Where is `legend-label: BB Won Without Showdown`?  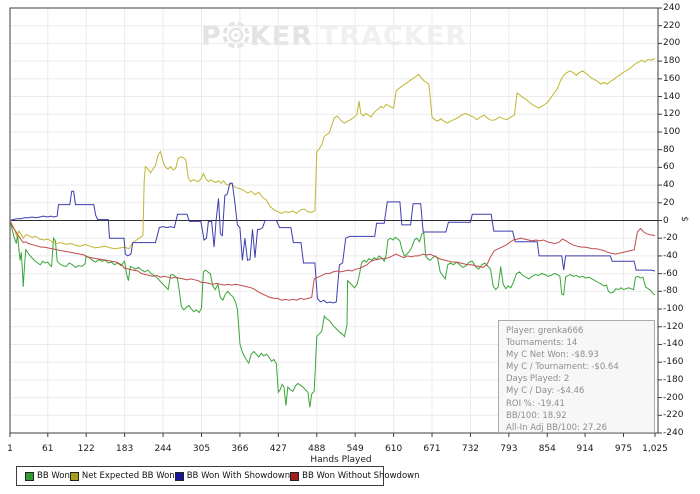
legend-label: BB Won Without Showdown is located at coordinates (361, 476).